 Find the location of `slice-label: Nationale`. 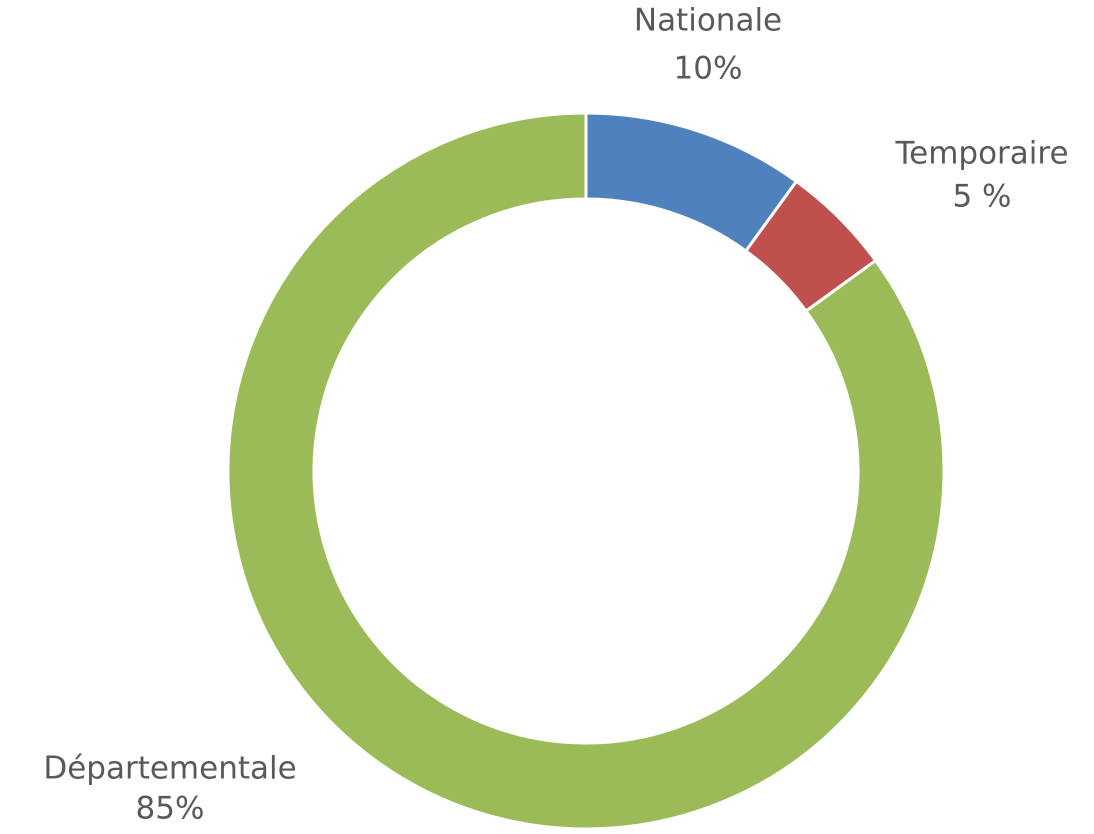

slice-label: Nationale is located at coordinates (708, 21).